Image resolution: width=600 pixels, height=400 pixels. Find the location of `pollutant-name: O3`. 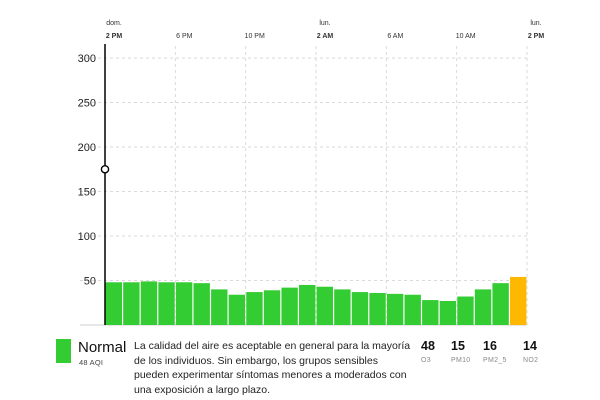

pollutant-name: O3 is located at coordinates (426, 360).